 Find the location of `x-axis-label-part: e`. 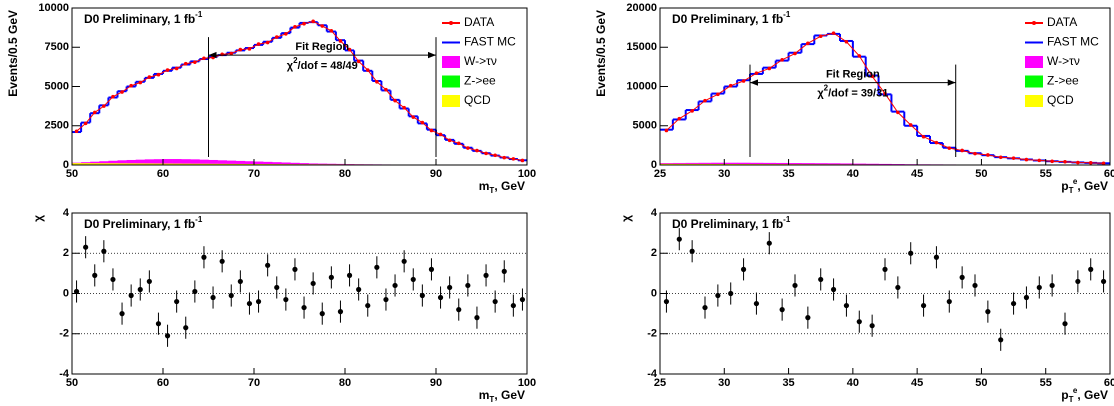

x-axis-label-part: e is located at coordinates (1075, 181).